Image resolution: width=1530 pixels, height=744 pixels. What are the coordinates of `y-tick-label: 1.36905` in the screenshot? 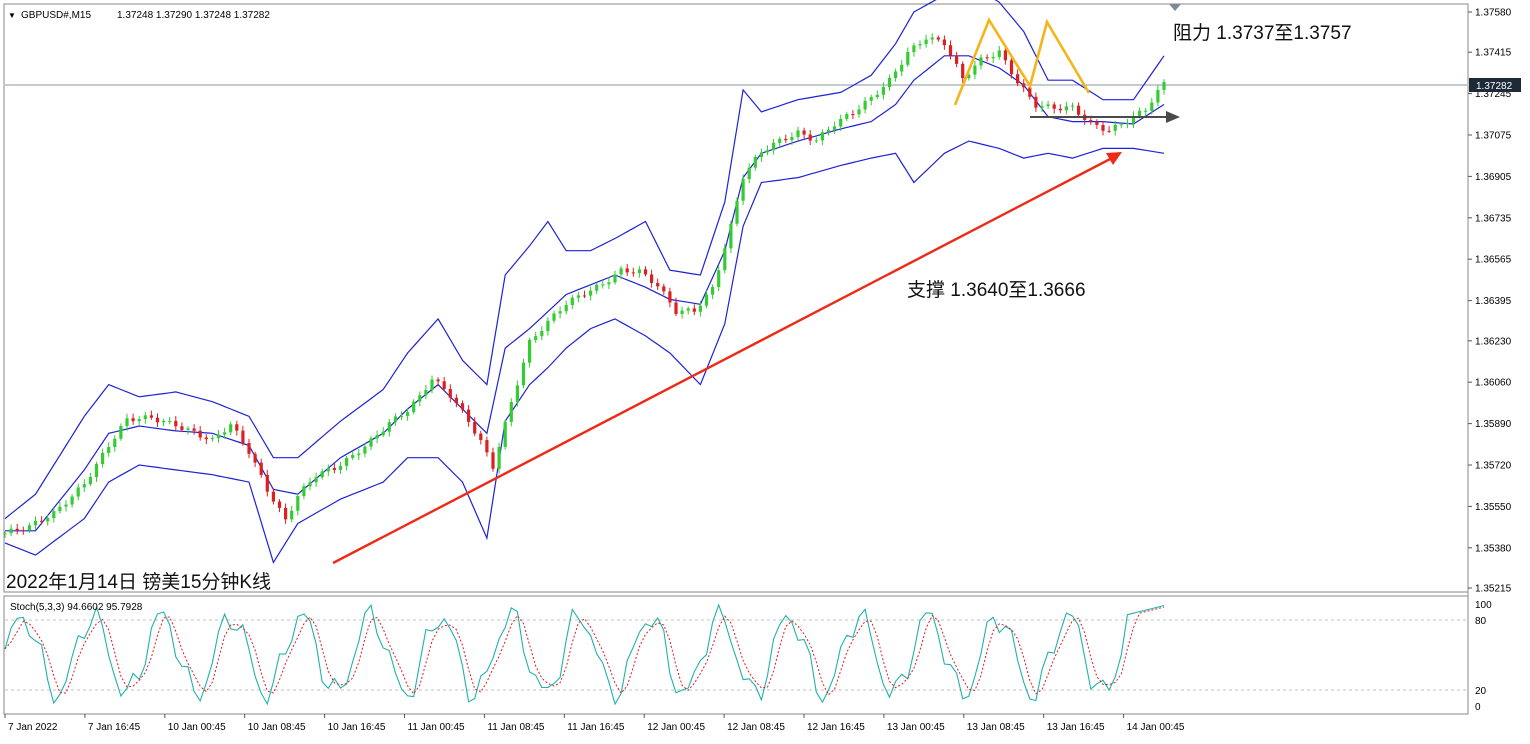 It's located at (1493, 177).